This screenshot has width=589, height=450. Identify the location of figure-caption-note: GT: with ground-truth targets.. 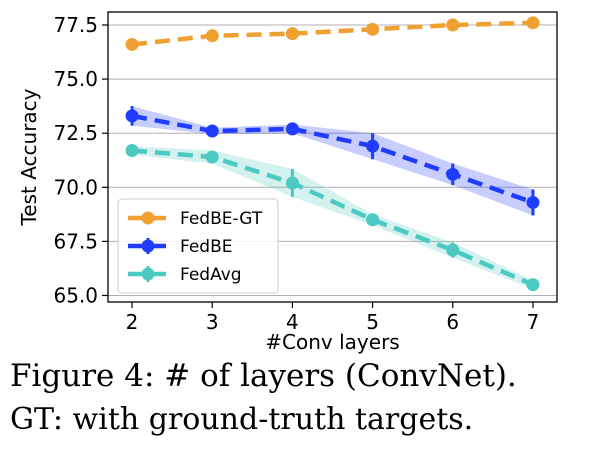
(242, 419).